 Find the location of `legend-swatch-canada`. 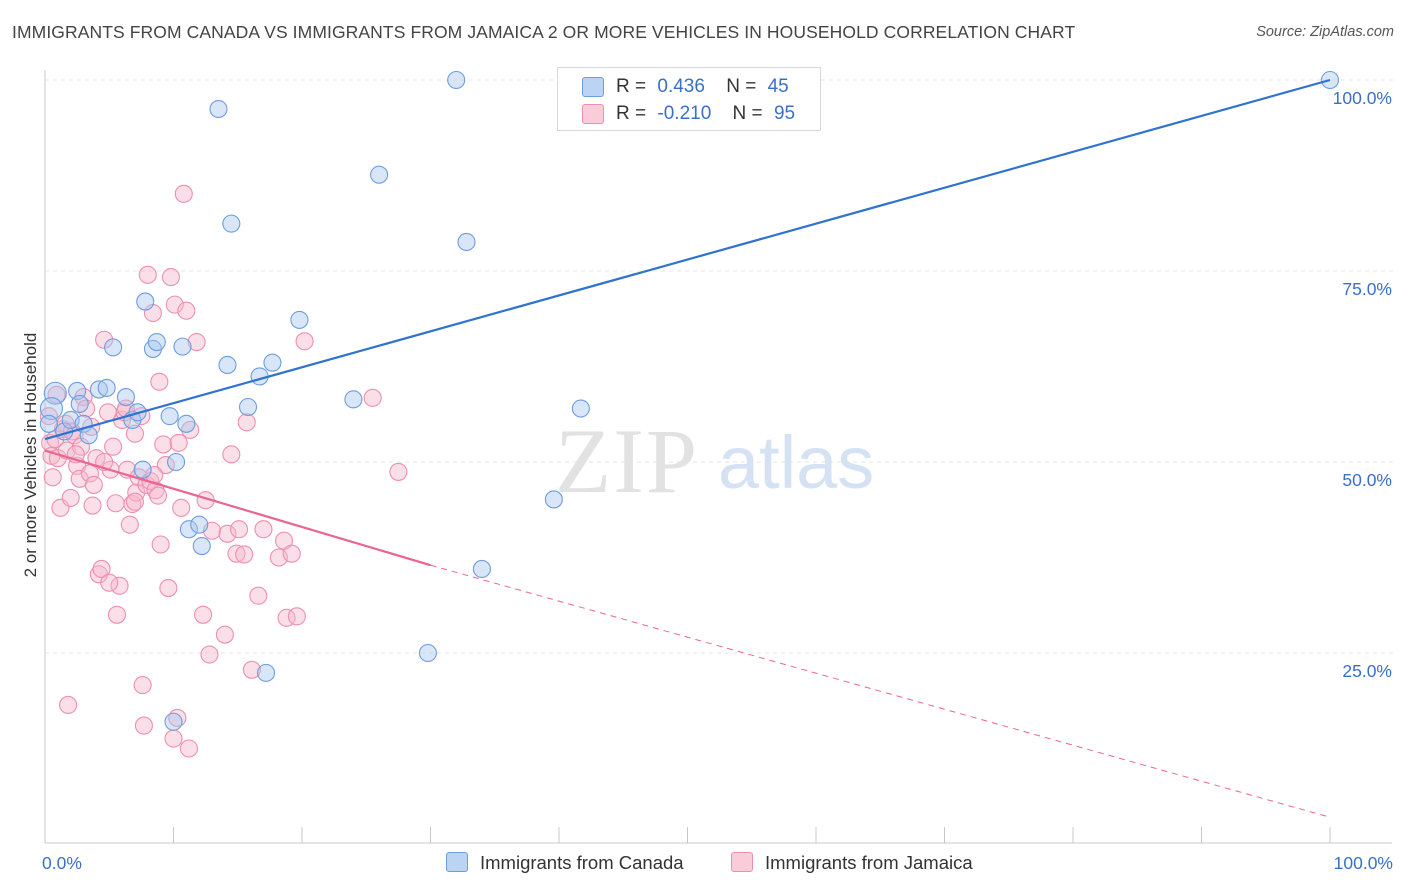

legend-swatch-canada is located at coordinates (593, 87).